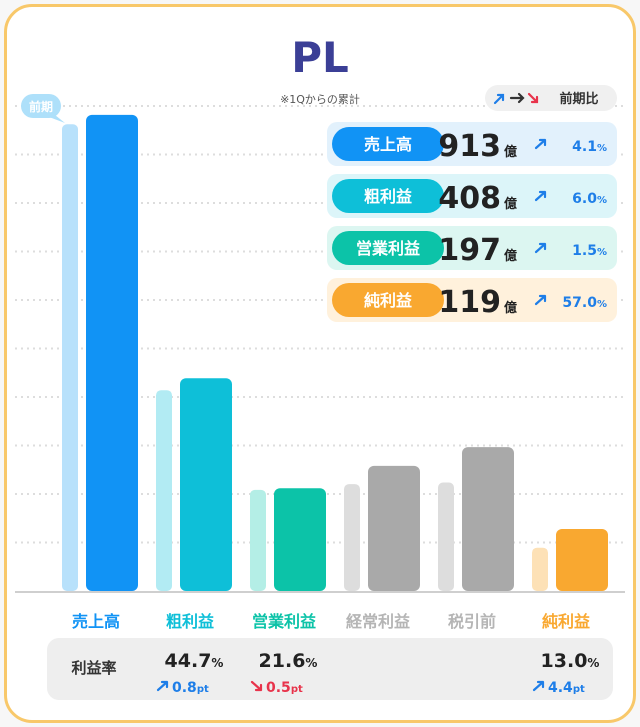 Image resolution: width=640 pixels, height=727 pixels. I want to click on highlight-label-1: 粗利益, so click(388, 196).